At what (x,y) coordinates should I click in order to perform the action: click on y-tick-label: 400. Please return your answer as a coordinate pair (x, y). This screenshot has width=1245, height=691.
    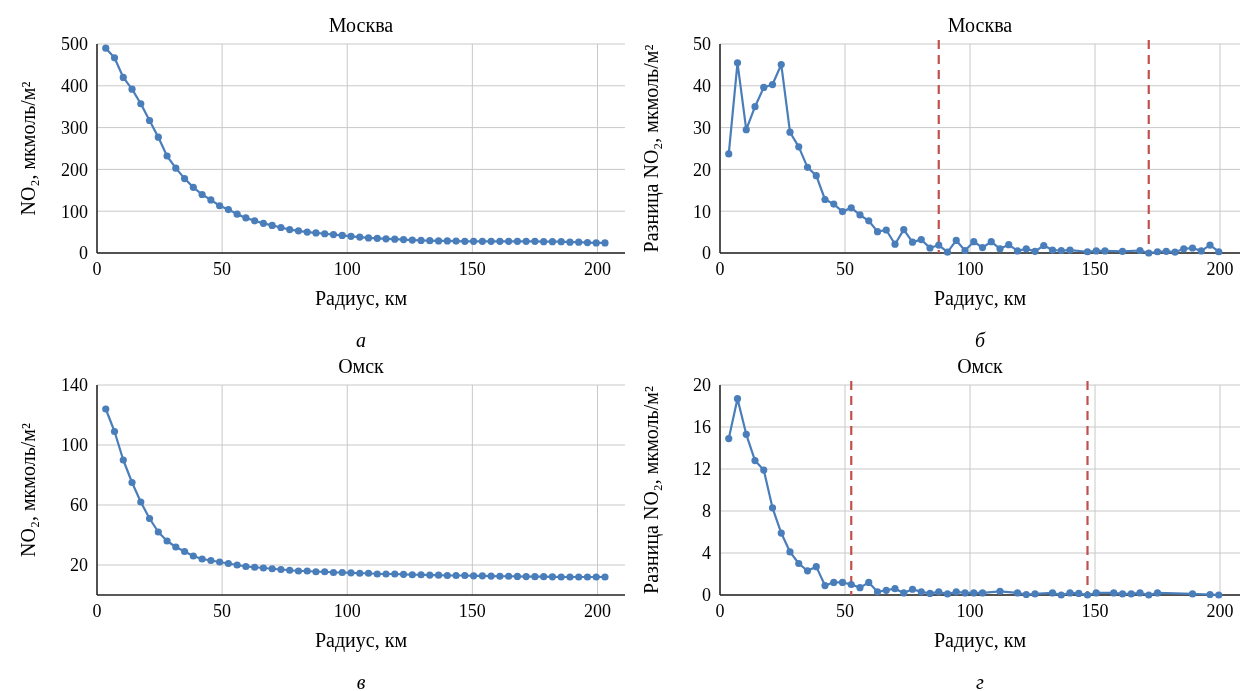
    Looking at the image, I should click on (74, 86).